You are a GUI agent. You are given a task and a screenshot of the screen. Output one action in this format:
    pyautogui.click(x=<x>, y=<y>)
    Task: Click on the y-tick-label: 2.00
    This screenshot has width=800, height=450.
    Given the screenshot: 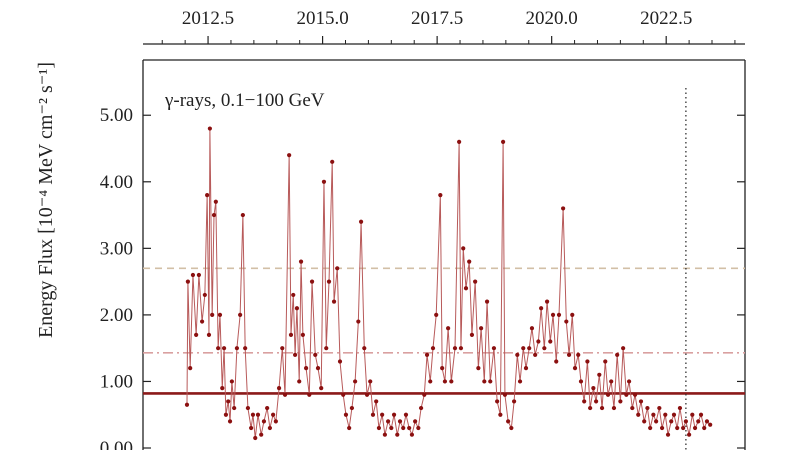 What is the action you would take?
    pyautogui.click(x=116, y=315)
    